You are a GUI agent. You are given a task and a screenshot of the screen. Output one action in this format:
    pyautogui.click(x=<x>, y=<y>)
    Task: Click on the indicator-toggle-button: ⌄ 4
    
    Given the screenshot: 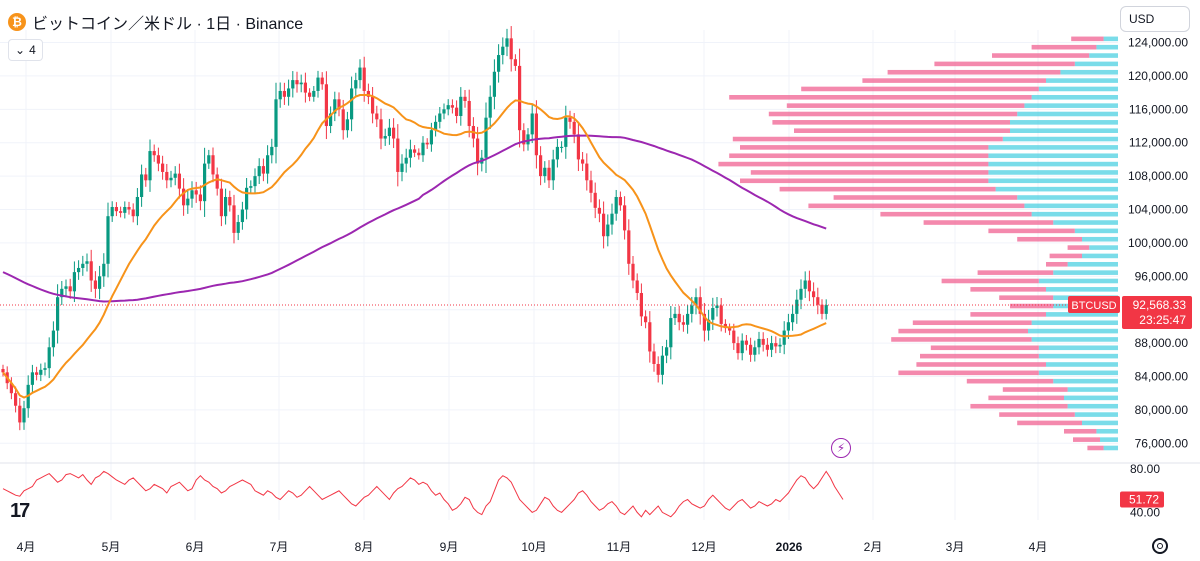 What is the action you would take?
    pyautogui.click(x=25, y=50)
    